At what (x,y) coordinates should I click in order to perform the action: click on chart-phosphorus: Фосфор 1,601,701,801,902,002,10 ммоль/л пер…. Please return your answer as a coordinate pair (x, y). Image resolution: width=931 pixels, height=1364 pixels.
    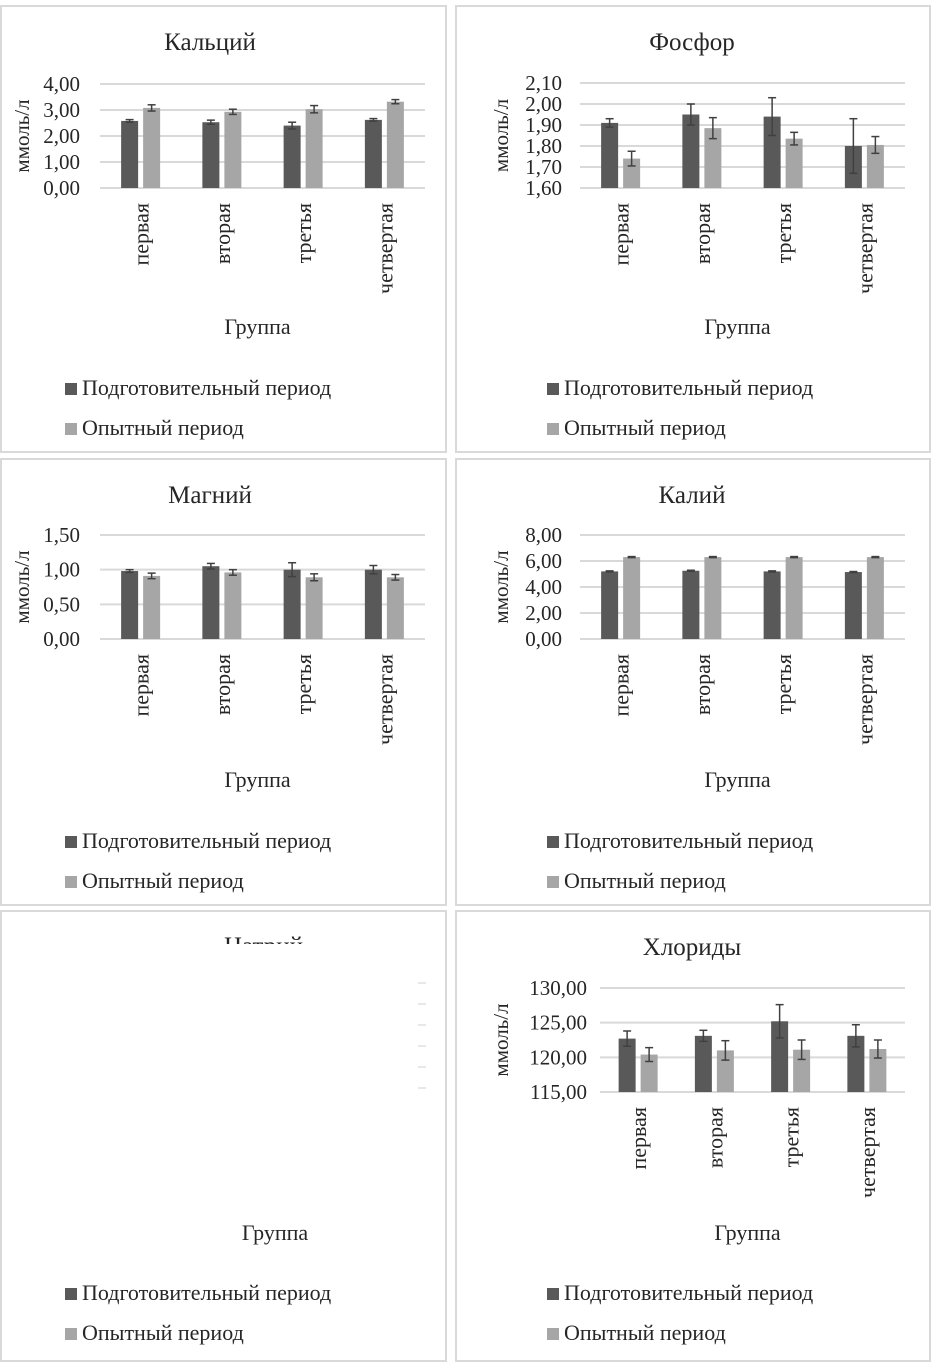
    Looking at the image, I should click on (697, 234).